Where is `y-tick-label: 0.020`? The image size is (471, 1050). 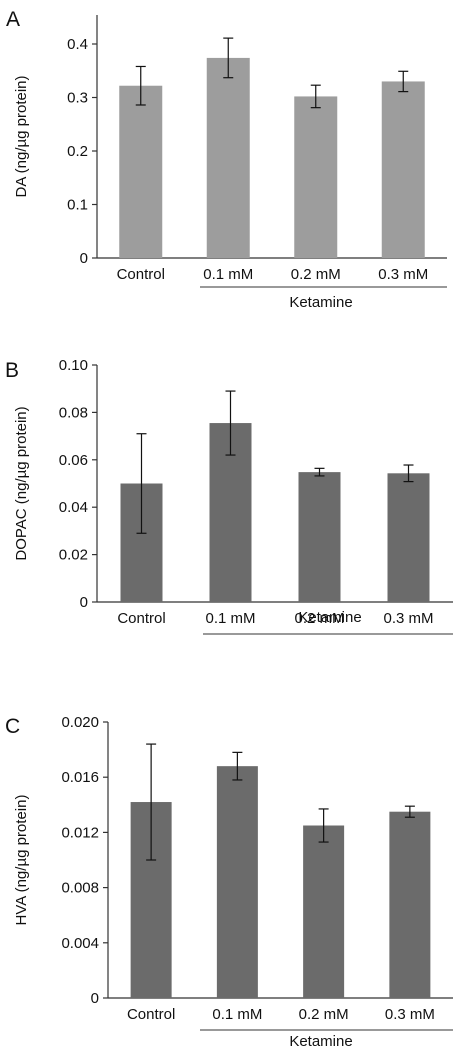 y-tick-label: 0.020 is located at coordinates (80, 722).